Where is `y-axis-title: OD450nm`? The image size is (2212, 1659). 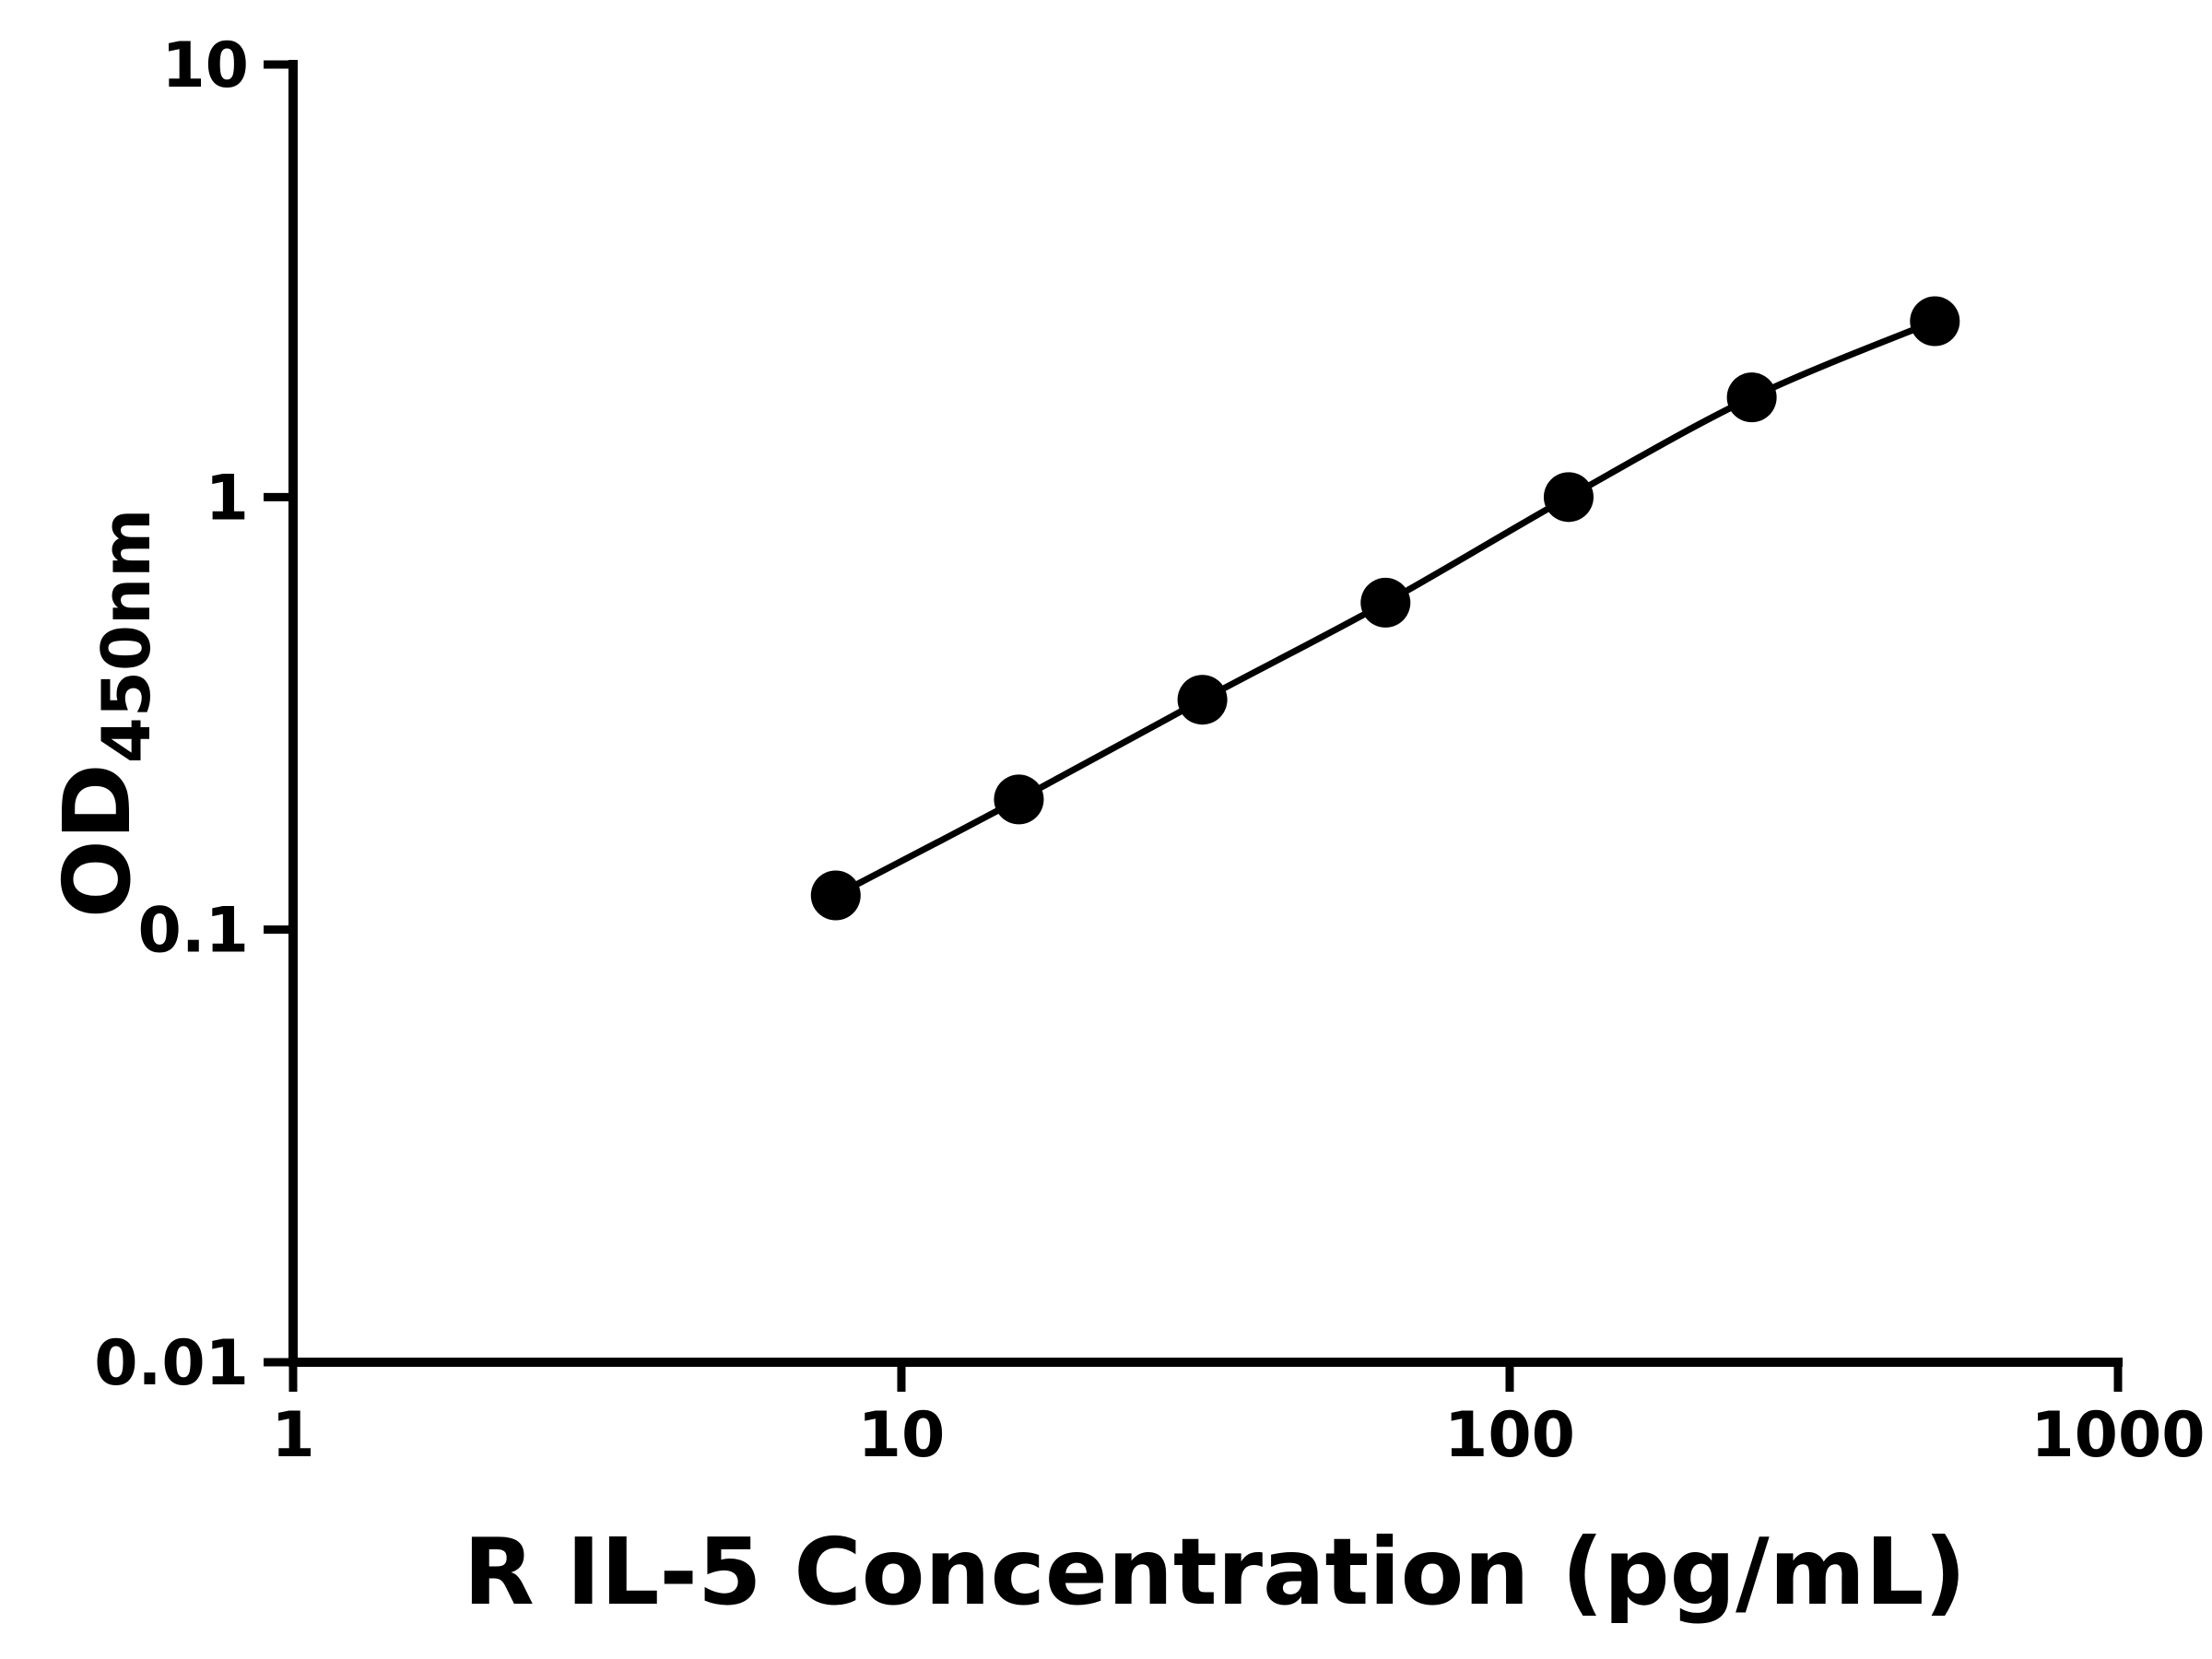 y-axis-title: OD450nm is located at coordinates (104, 714).